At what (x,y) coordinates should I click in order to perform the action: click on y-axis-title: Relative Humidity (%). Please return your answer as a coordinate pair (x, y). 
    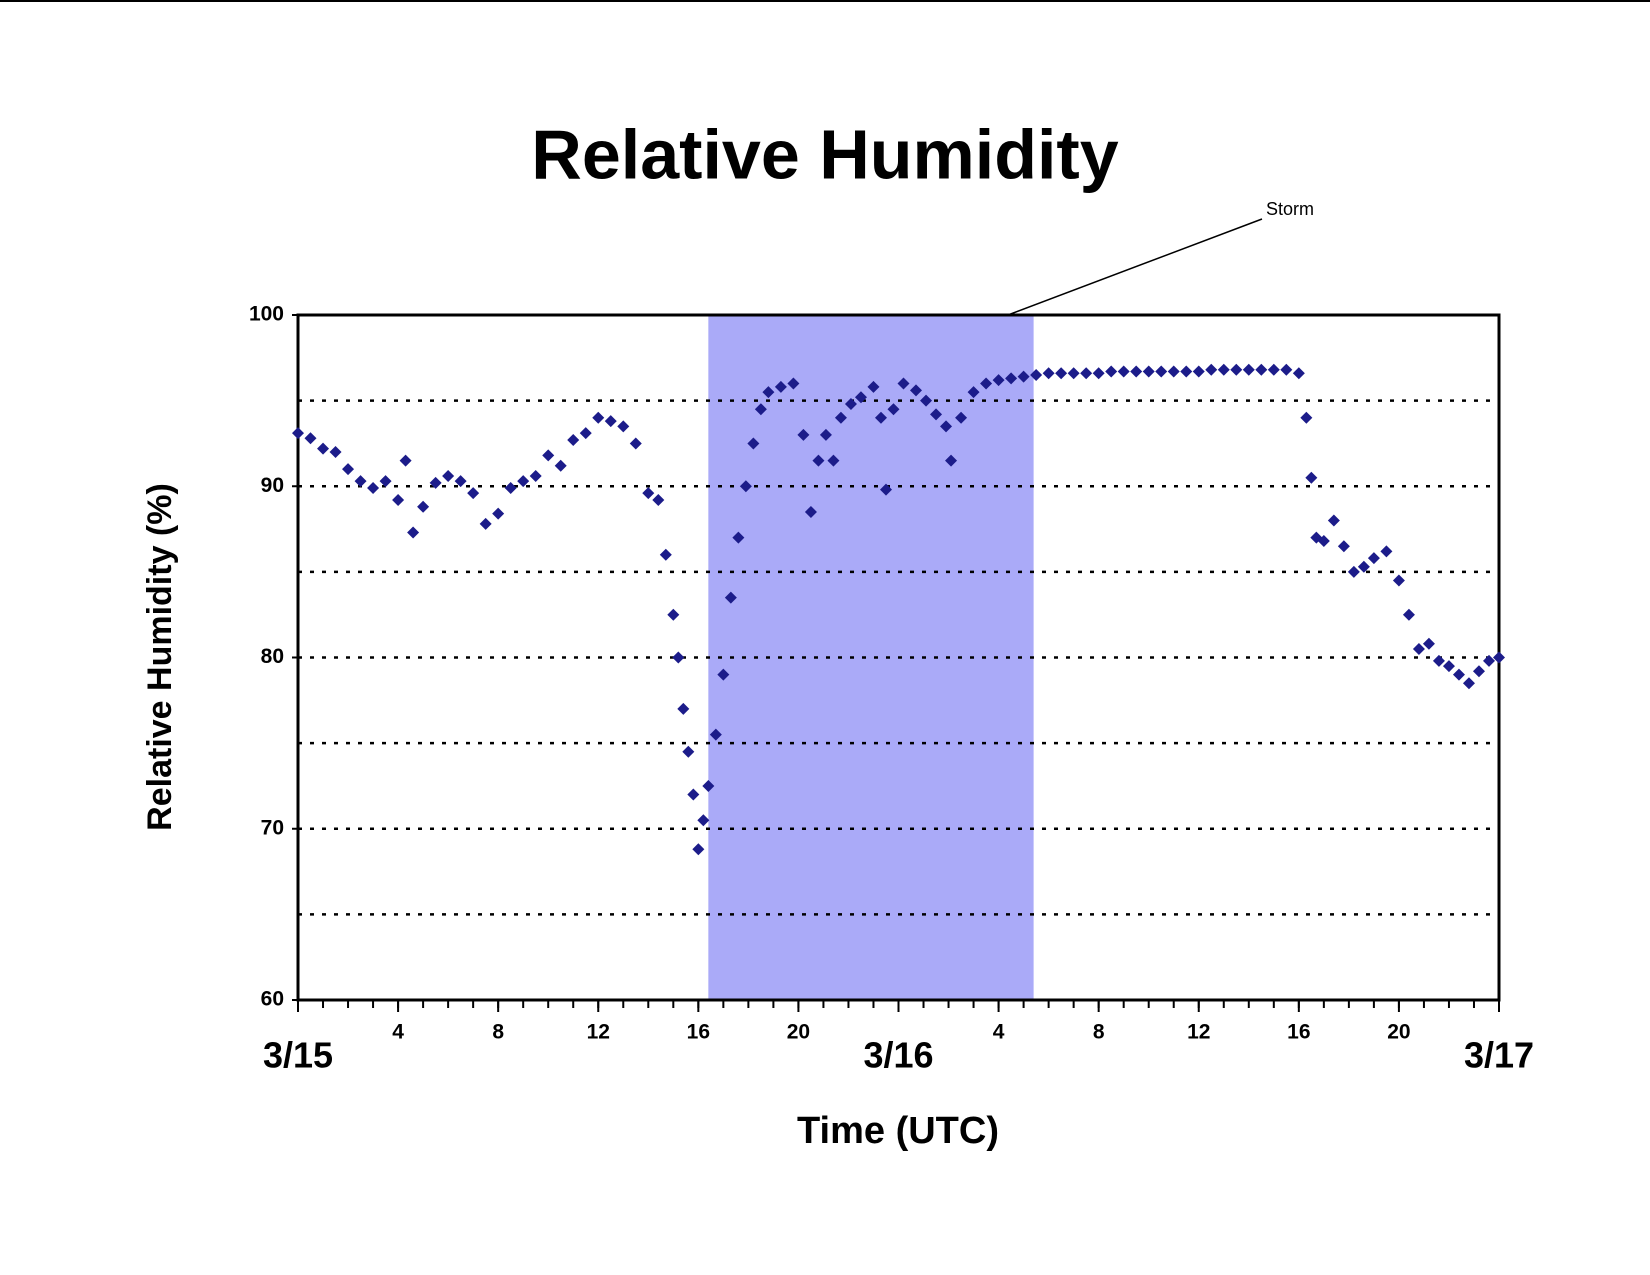
    Looking at the image, I should click on (160, 657).